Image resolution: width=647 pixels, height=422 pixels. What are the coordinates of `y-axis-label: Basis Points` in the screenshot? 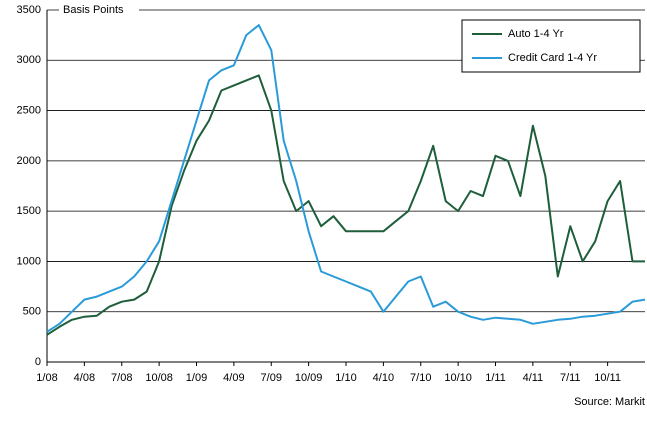 It's located at (93, 10).